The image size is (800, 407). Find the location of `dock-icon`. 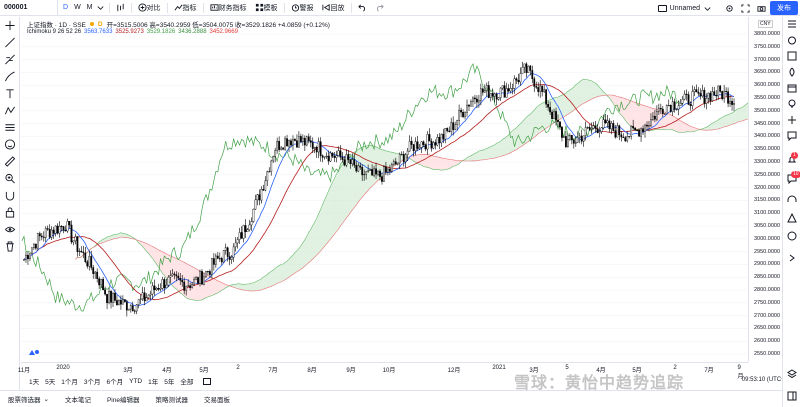

dock-icon is located at coordinates (792, 396).